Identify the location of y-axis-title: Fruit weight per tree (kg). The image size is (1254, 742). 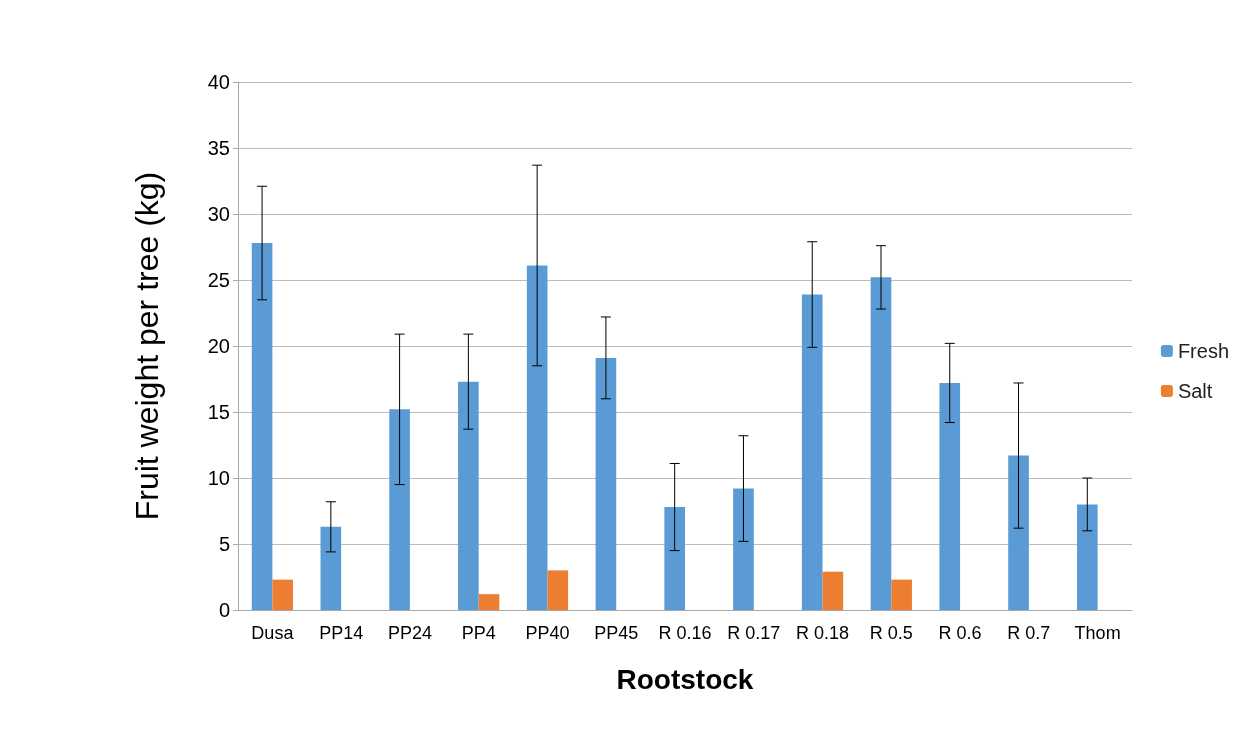
(147, 346).